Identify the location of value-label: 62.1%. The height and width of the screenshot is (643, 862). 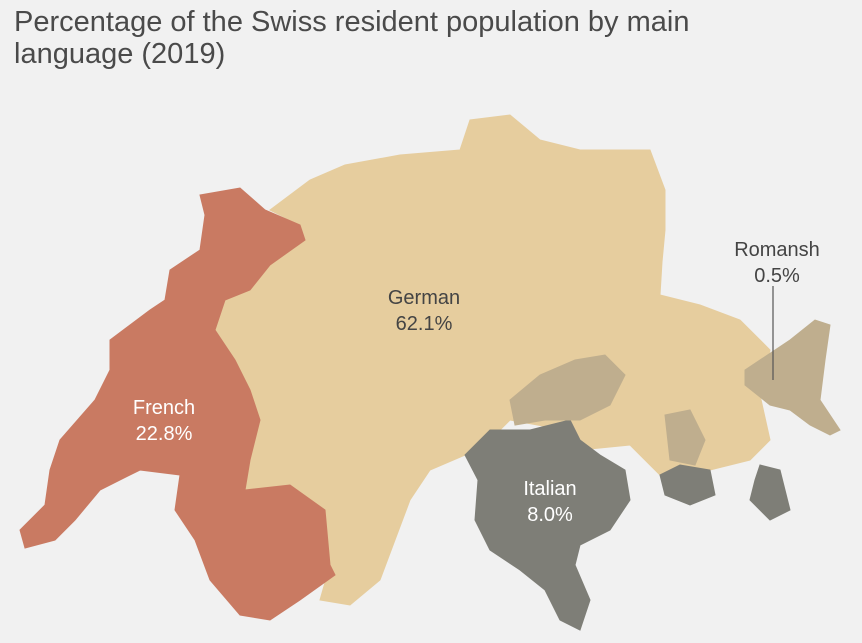
(424, 324).